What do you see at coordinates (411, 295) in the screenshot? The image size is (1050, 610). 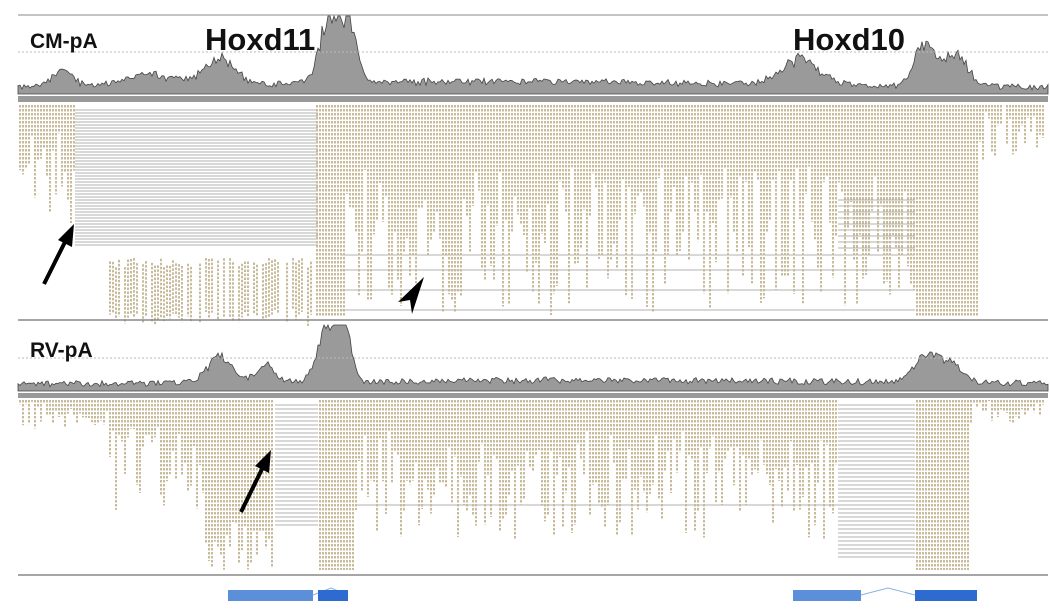 I see `arrowhead` at bounding box center [411, 295].